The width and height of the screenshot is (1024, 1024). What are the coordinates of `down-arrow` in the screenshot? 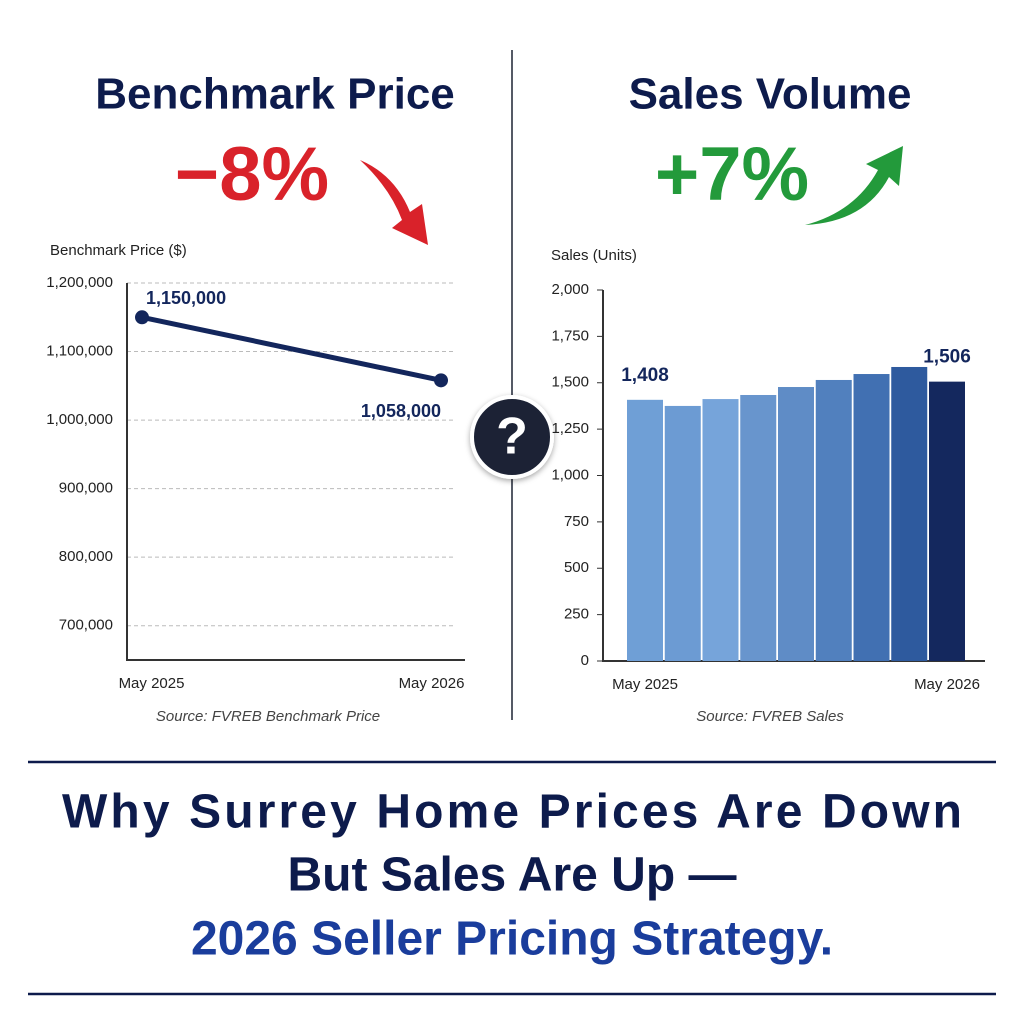 It's located at (394, 202).